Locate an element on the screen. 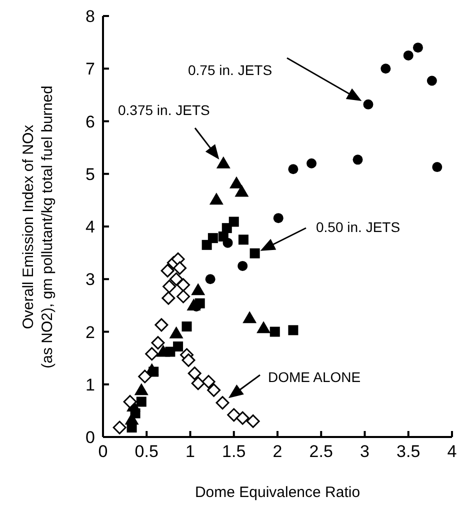  annotation: 0.50 in. JETS is located at coordinates (358, 227).